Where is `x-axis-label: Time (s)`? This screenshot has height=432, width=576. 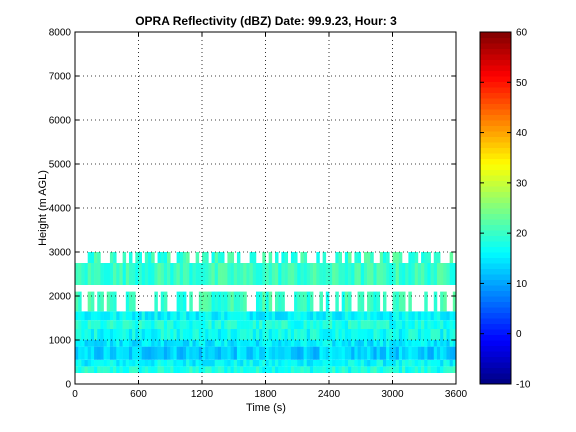
x-axis-label: Time (s) is located at coordinates (266, 408).